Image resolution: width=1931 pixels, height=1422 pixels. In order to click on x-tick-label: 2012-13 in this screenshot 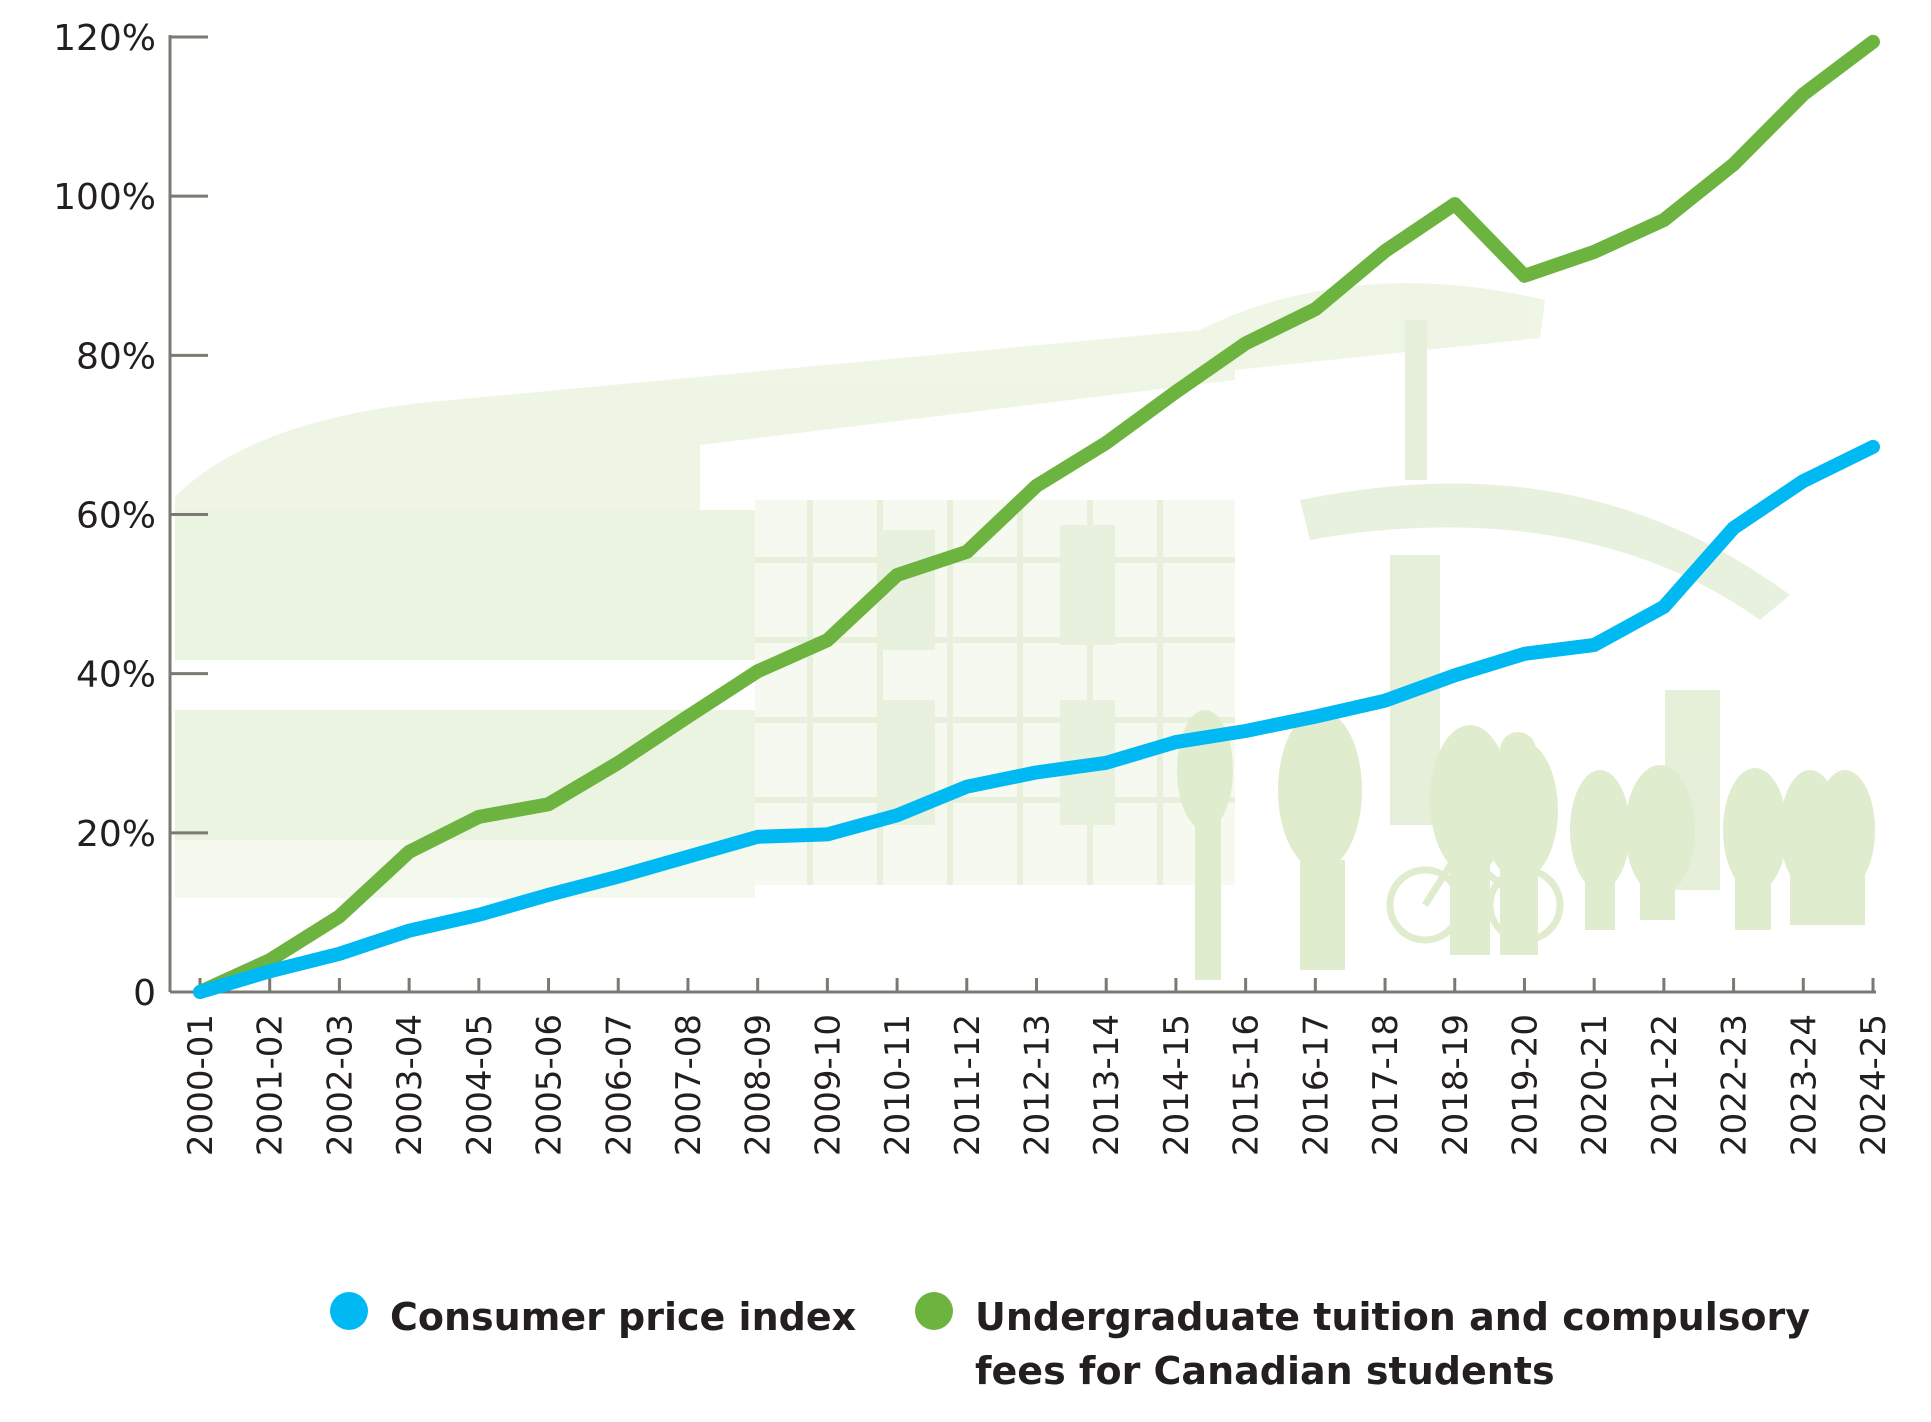, I will do `click(1038, 1085)`.